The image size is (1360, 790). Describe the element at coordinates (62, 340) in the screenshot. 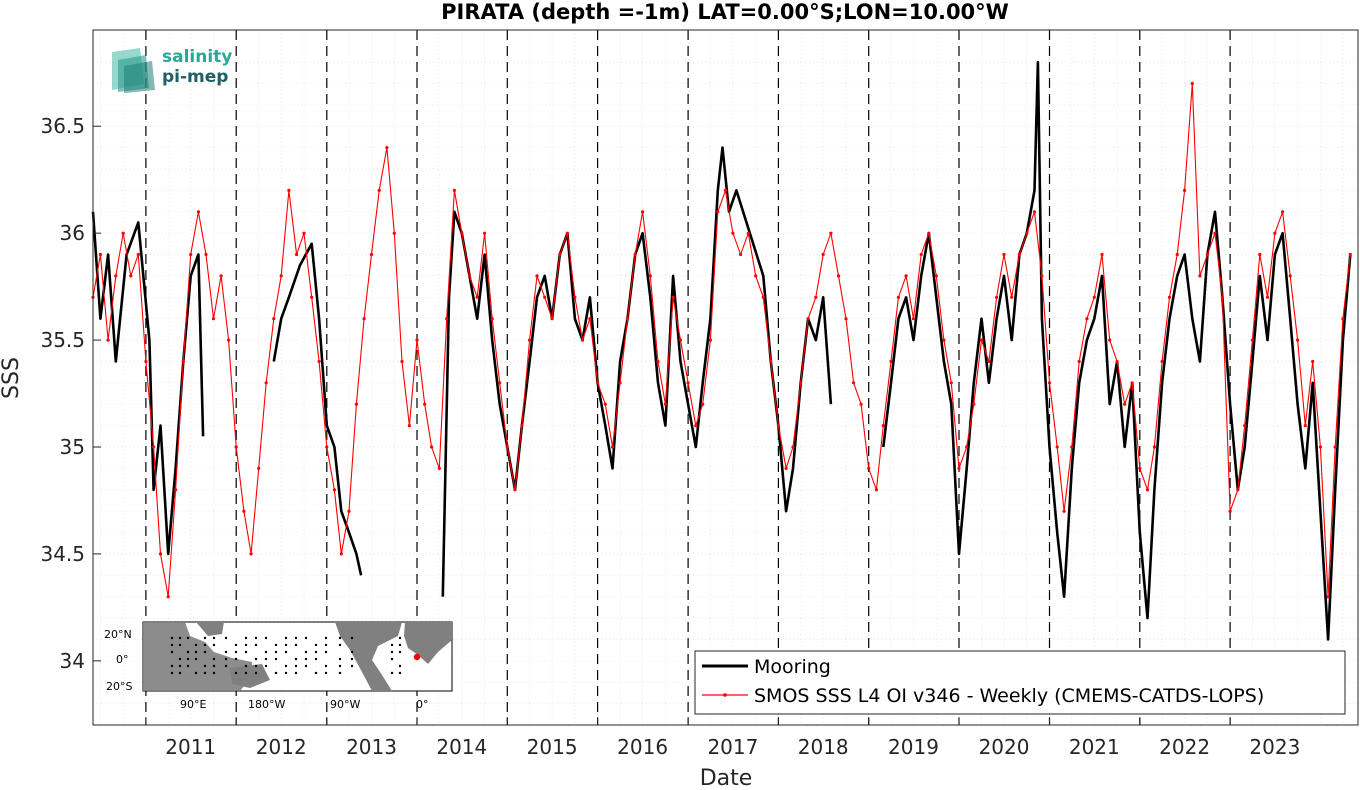

I see `y-tick-label: 35.5` at that location.